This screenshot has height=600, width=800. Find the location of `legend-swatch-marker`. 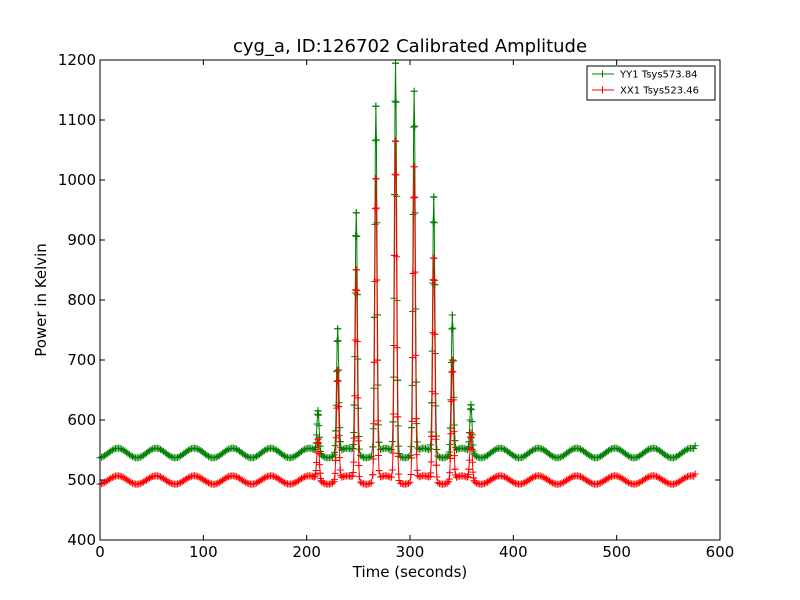

legend-swatch-marker is located at coordinates (602, 74).